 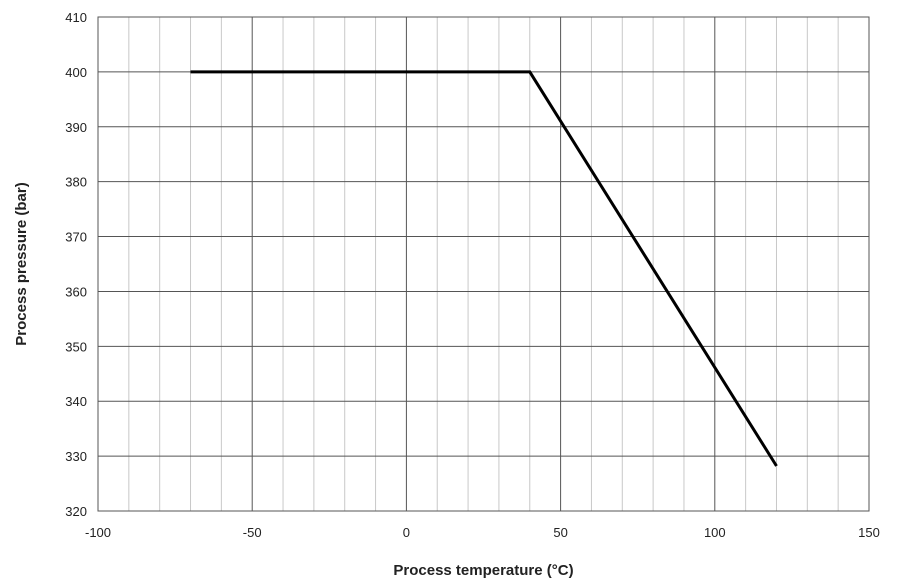 What do you see at coordinates (76, 291) in the screenshot?
I see `y-tick-label: 360` at bounding box center [76, 291].